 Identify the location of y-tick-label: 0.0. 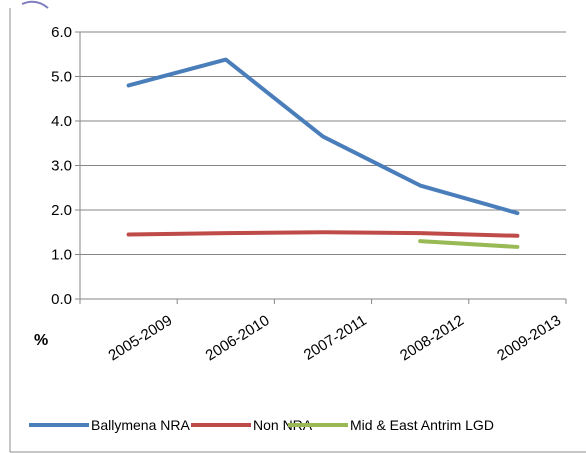
(61, 299).